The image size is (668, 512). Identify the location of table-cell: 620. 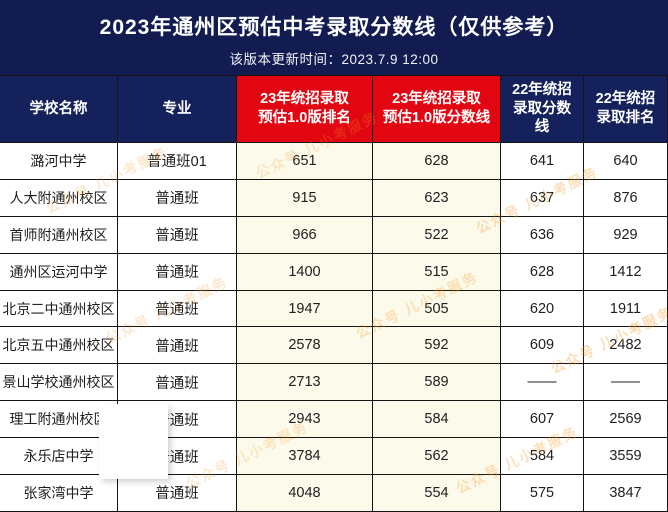
(542, 309).